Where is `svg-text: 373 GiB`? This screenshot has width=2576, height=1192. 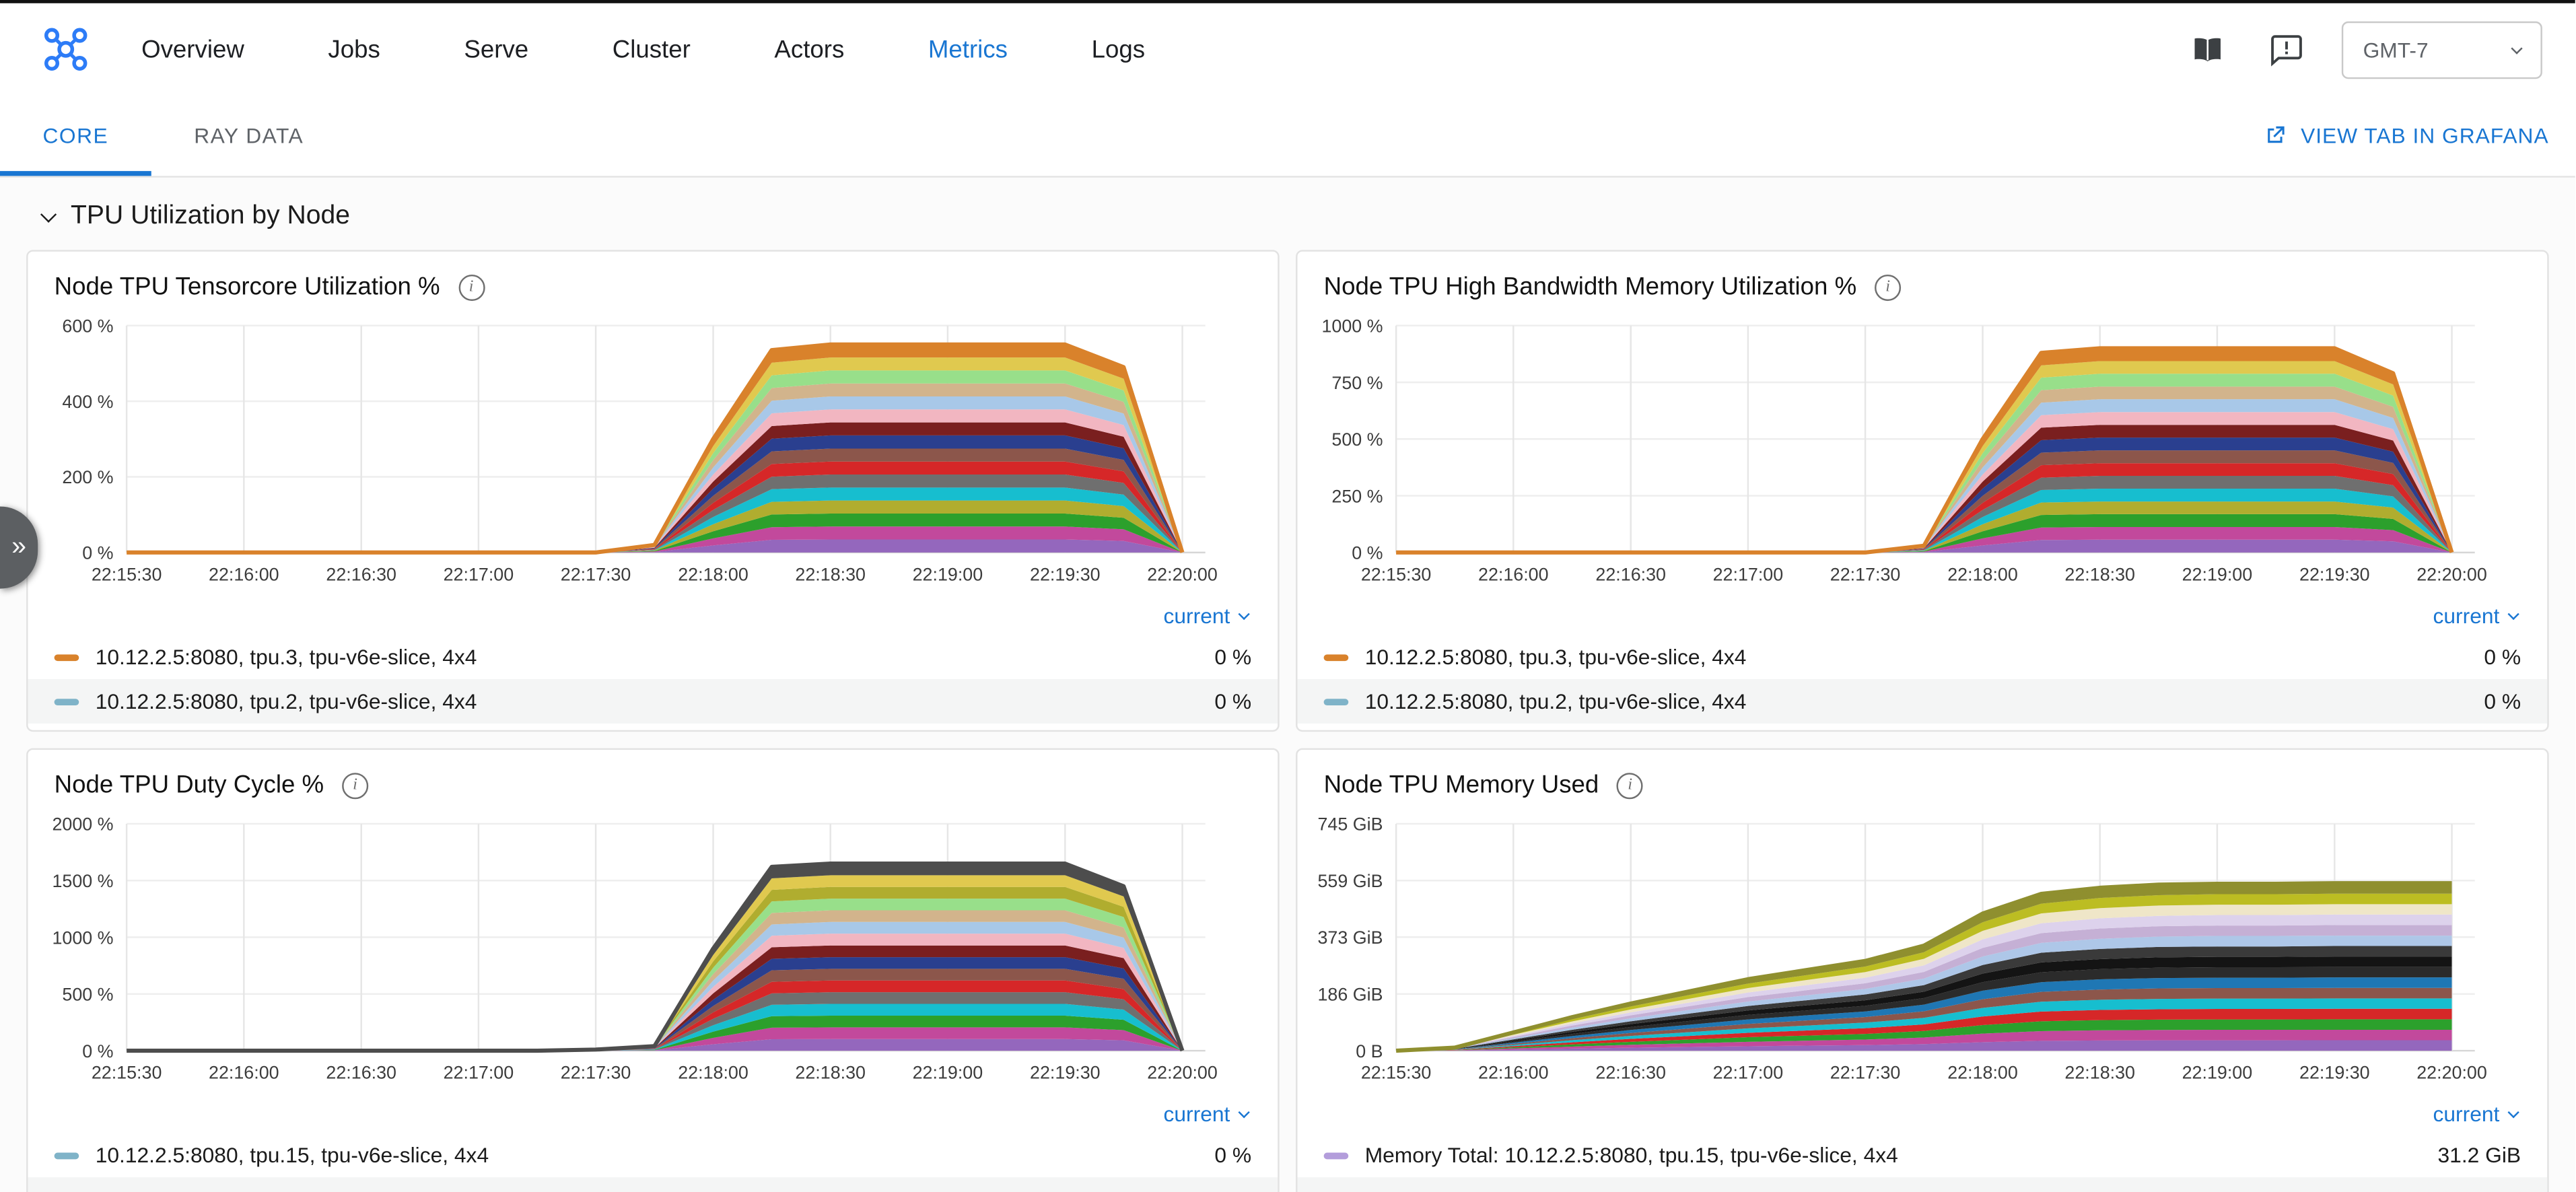 svg-text: 373 GiB is located at coordinates (1350, 937).